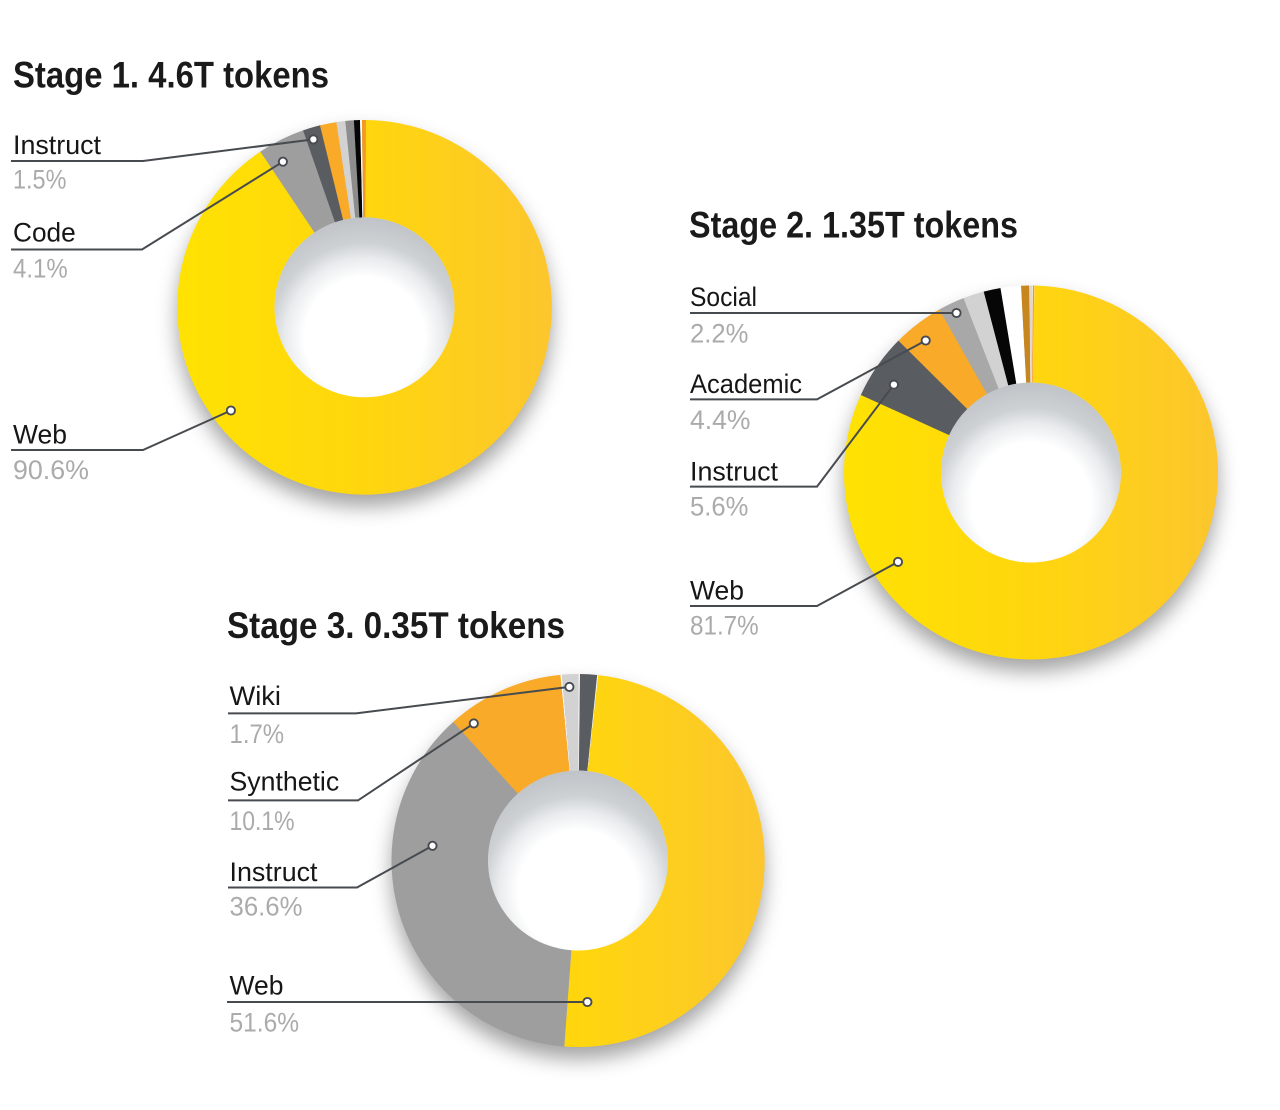 The image size is (1280, 1110). Describe the element at coordinates (40, 269) in the screenshot. I see `svg-text: 4.1%` at that location.